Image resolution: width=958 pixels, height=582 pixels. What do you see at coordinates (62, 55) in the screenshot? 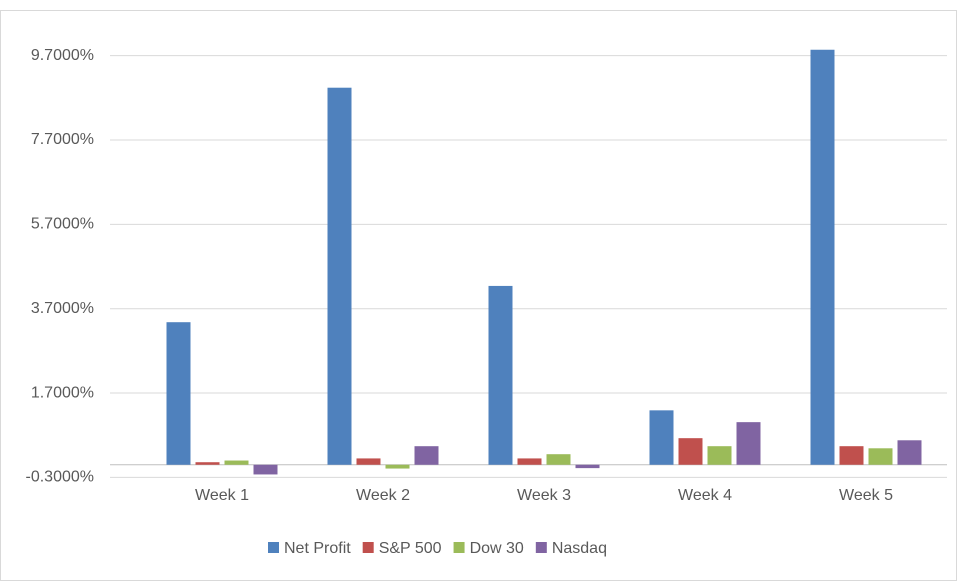
I see `y-tick-label: 9.7000%` at bounding box center [62, 55].